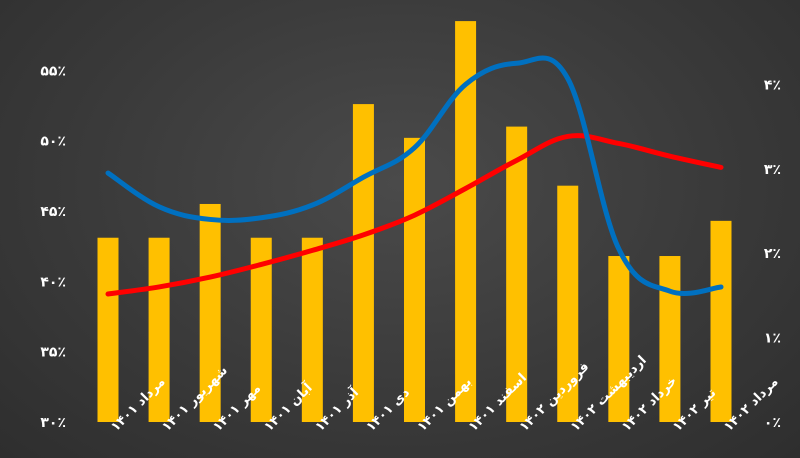  Describe the element at coordinates (772, 170) in the screenshot. I see `right-tick-label: ۳٪` at that location.